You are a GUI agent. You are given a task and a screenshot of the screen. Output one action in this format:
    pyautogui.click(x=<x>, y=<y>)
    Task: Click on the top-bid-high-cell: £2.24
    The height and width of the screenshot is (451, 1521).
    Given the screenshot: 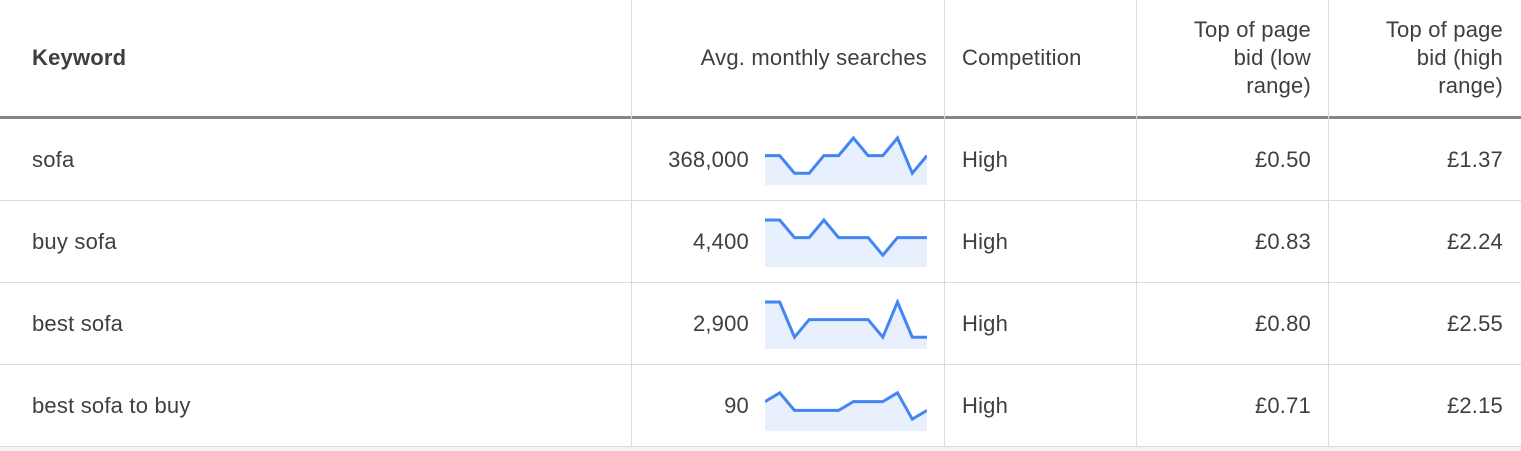 What is the action you would take?
    pyautogui.click(x=1425, y=241)
    